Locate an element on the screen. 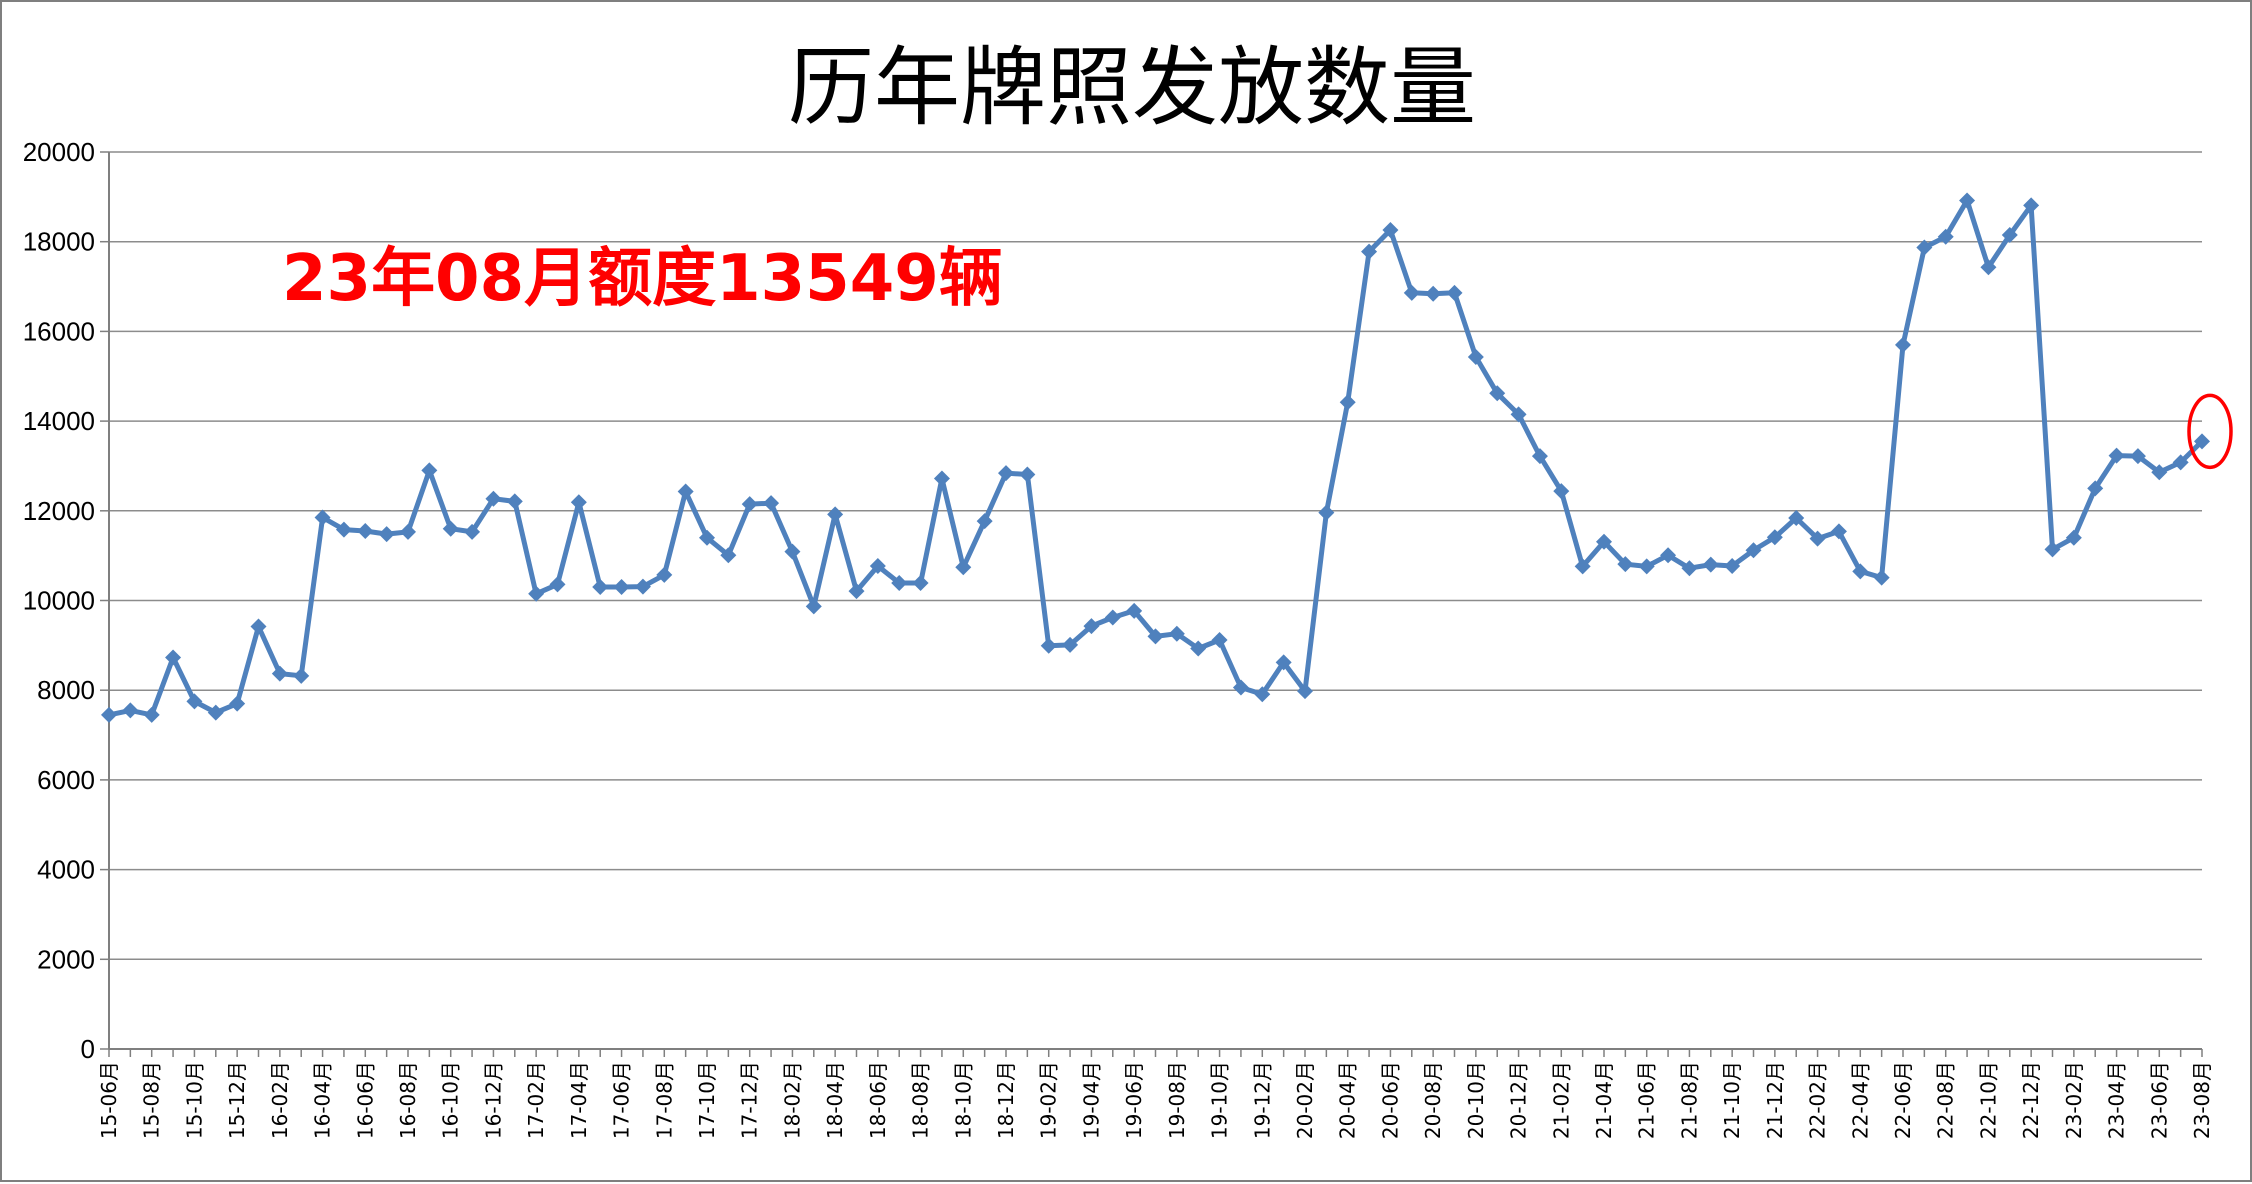  x-tick-label: 16-02月 is located at coordinates (280, 1100).